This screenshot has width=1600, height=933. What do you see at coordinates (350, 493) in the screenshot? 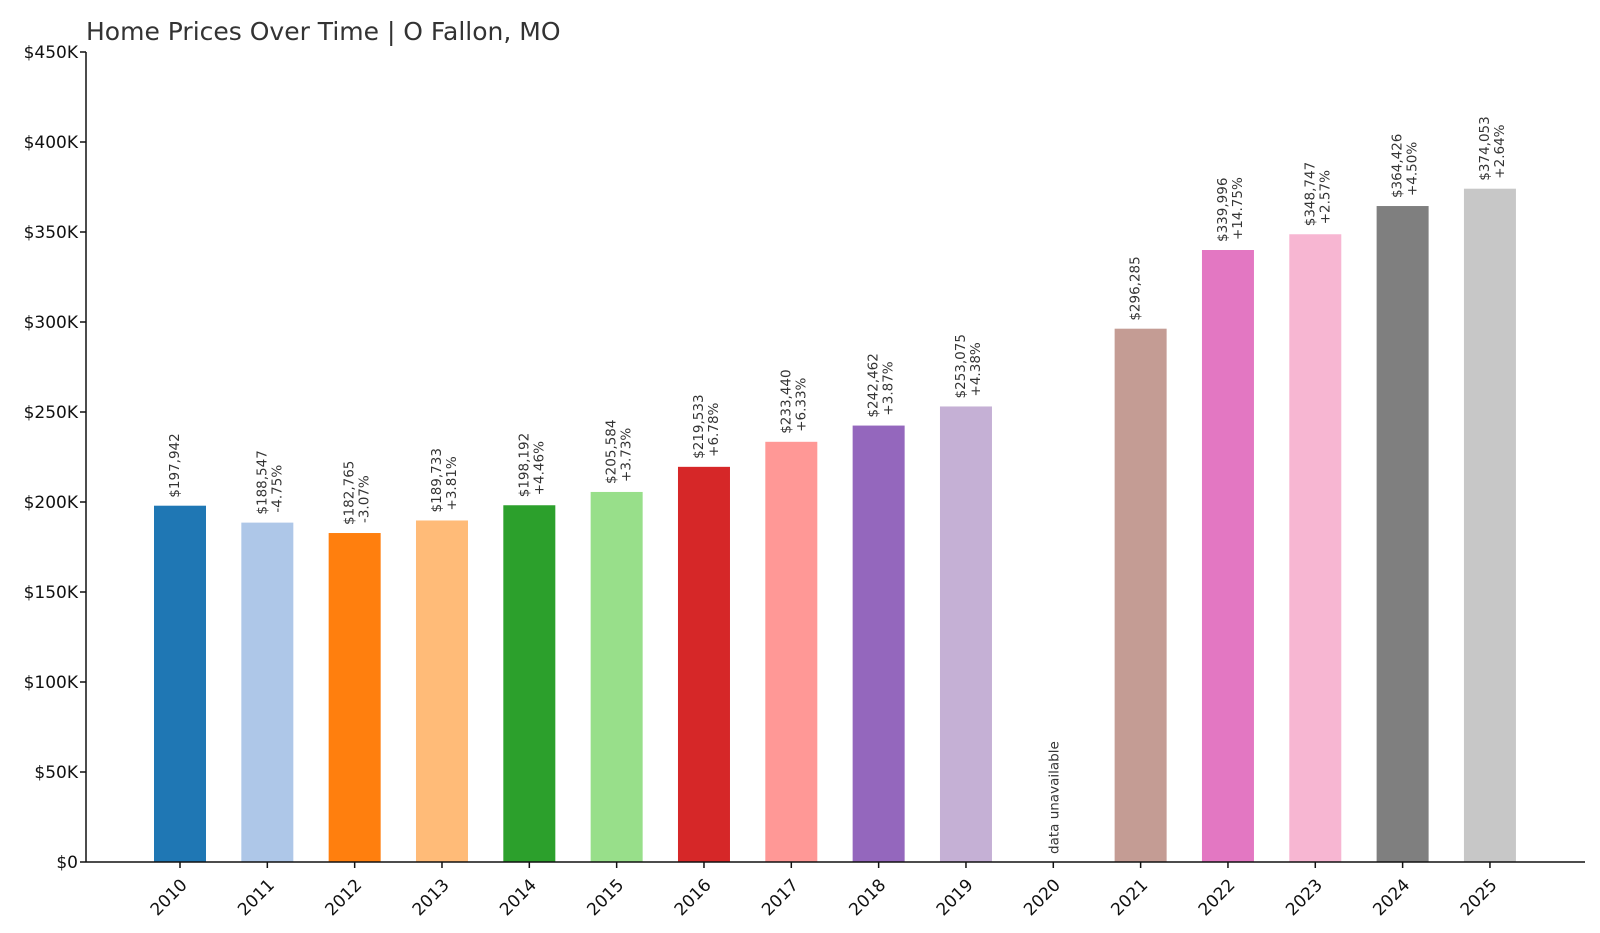
I see `value-label-2012: $182,765` at bounding box center [350, 493].